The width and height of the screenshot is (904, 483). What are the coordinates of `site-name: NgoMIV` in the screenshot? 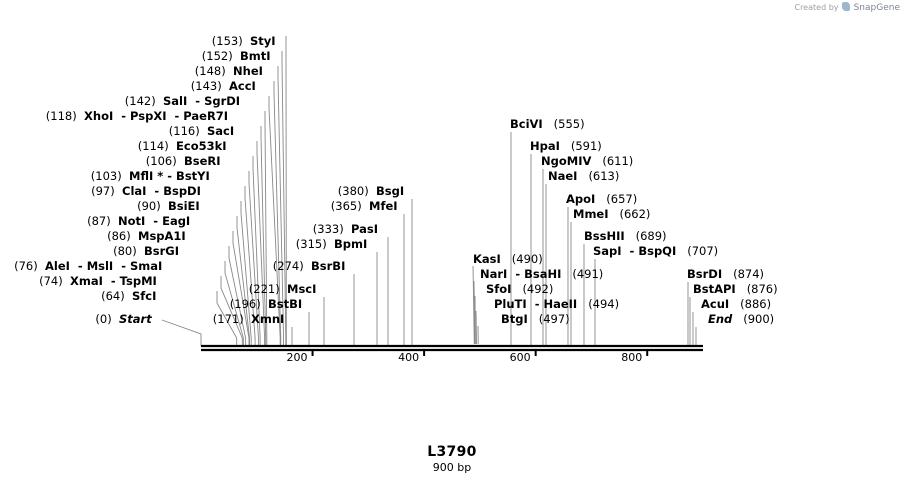 It's located at (566, 161).